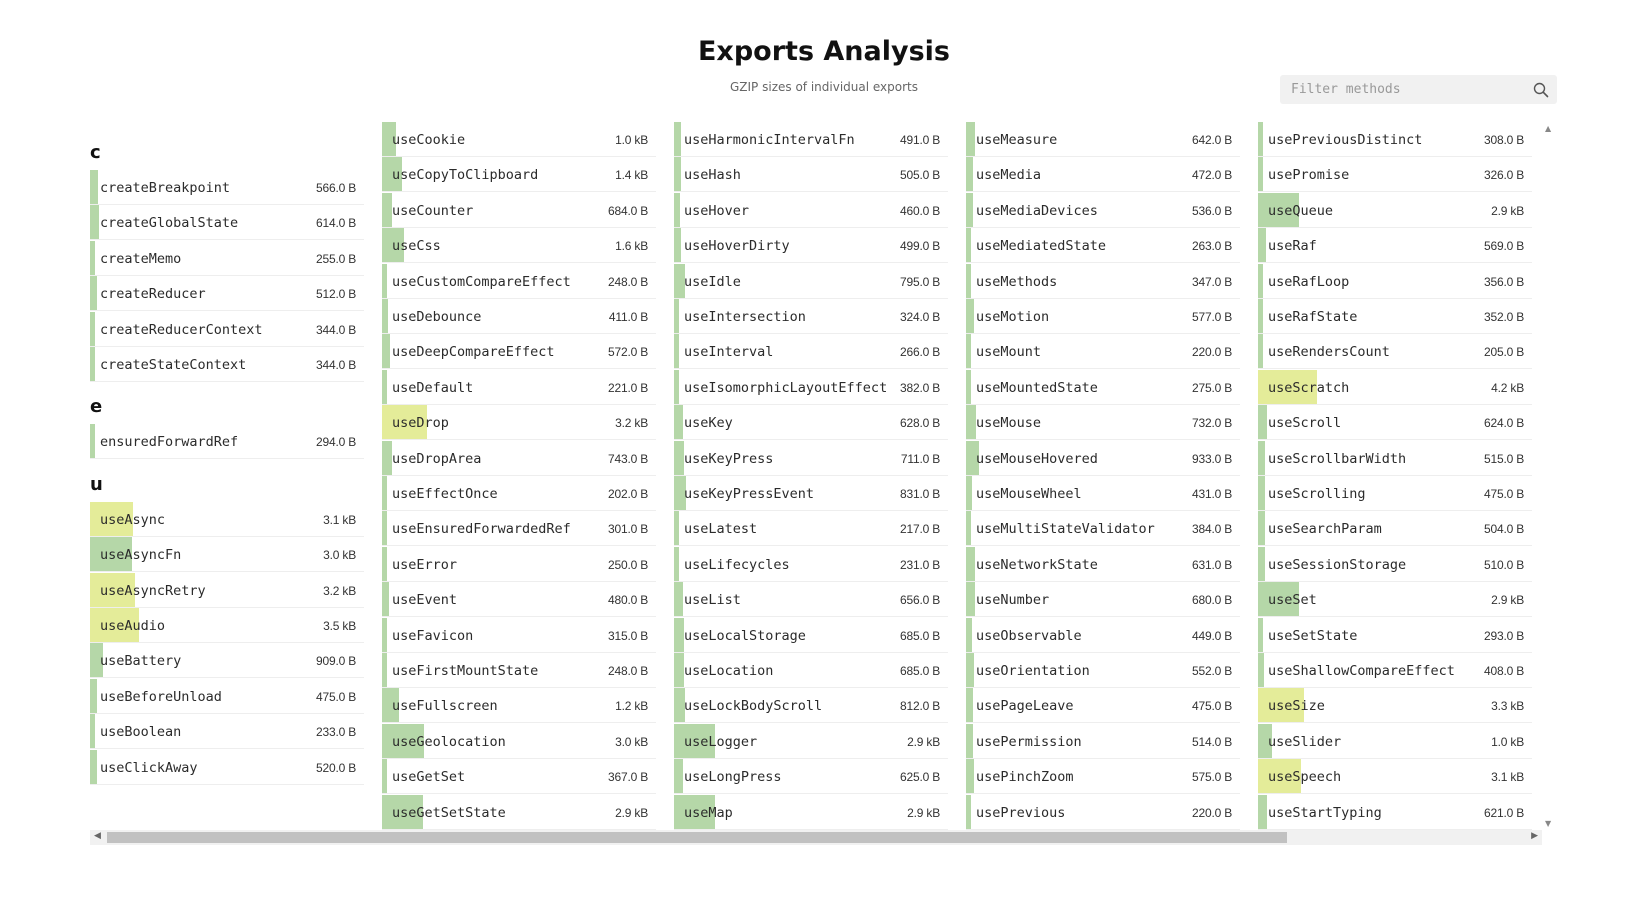 The width and height of the screenshot is (1628, 906). What do you see at coordinates (1103, 741) in the screenshot?
I see `export-row: usePermission 514.0 B` at bounding box center [1103, 741].